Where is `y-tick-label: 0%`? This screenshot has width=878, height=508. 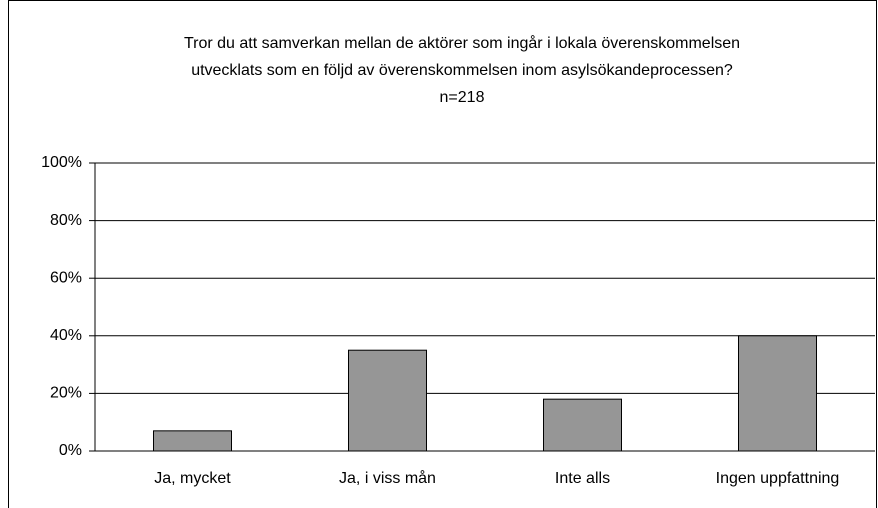
y-tick-label: 0% is located at coordinates (70, 450).